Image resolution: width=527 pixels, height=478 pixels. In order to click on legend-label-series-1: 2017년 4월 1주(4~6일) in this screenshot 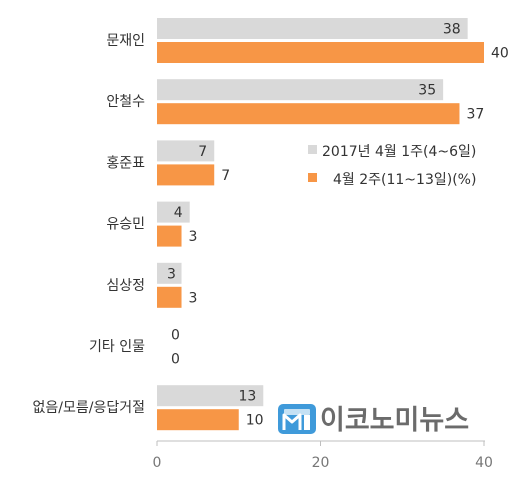, I will do `click(399, 152)`.